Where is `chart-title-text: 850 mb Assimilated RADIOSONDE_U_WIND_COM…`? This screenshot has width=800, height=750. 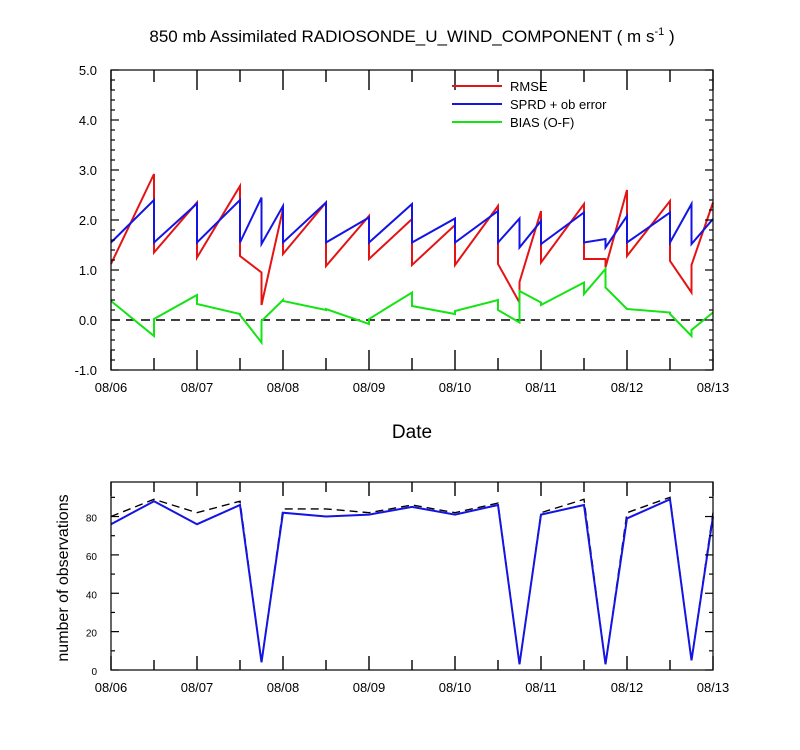 chart-title-text: 850 mb Assimilated RADIOSONDE_U_WIND_COM… is located at coordinates (401, 36).